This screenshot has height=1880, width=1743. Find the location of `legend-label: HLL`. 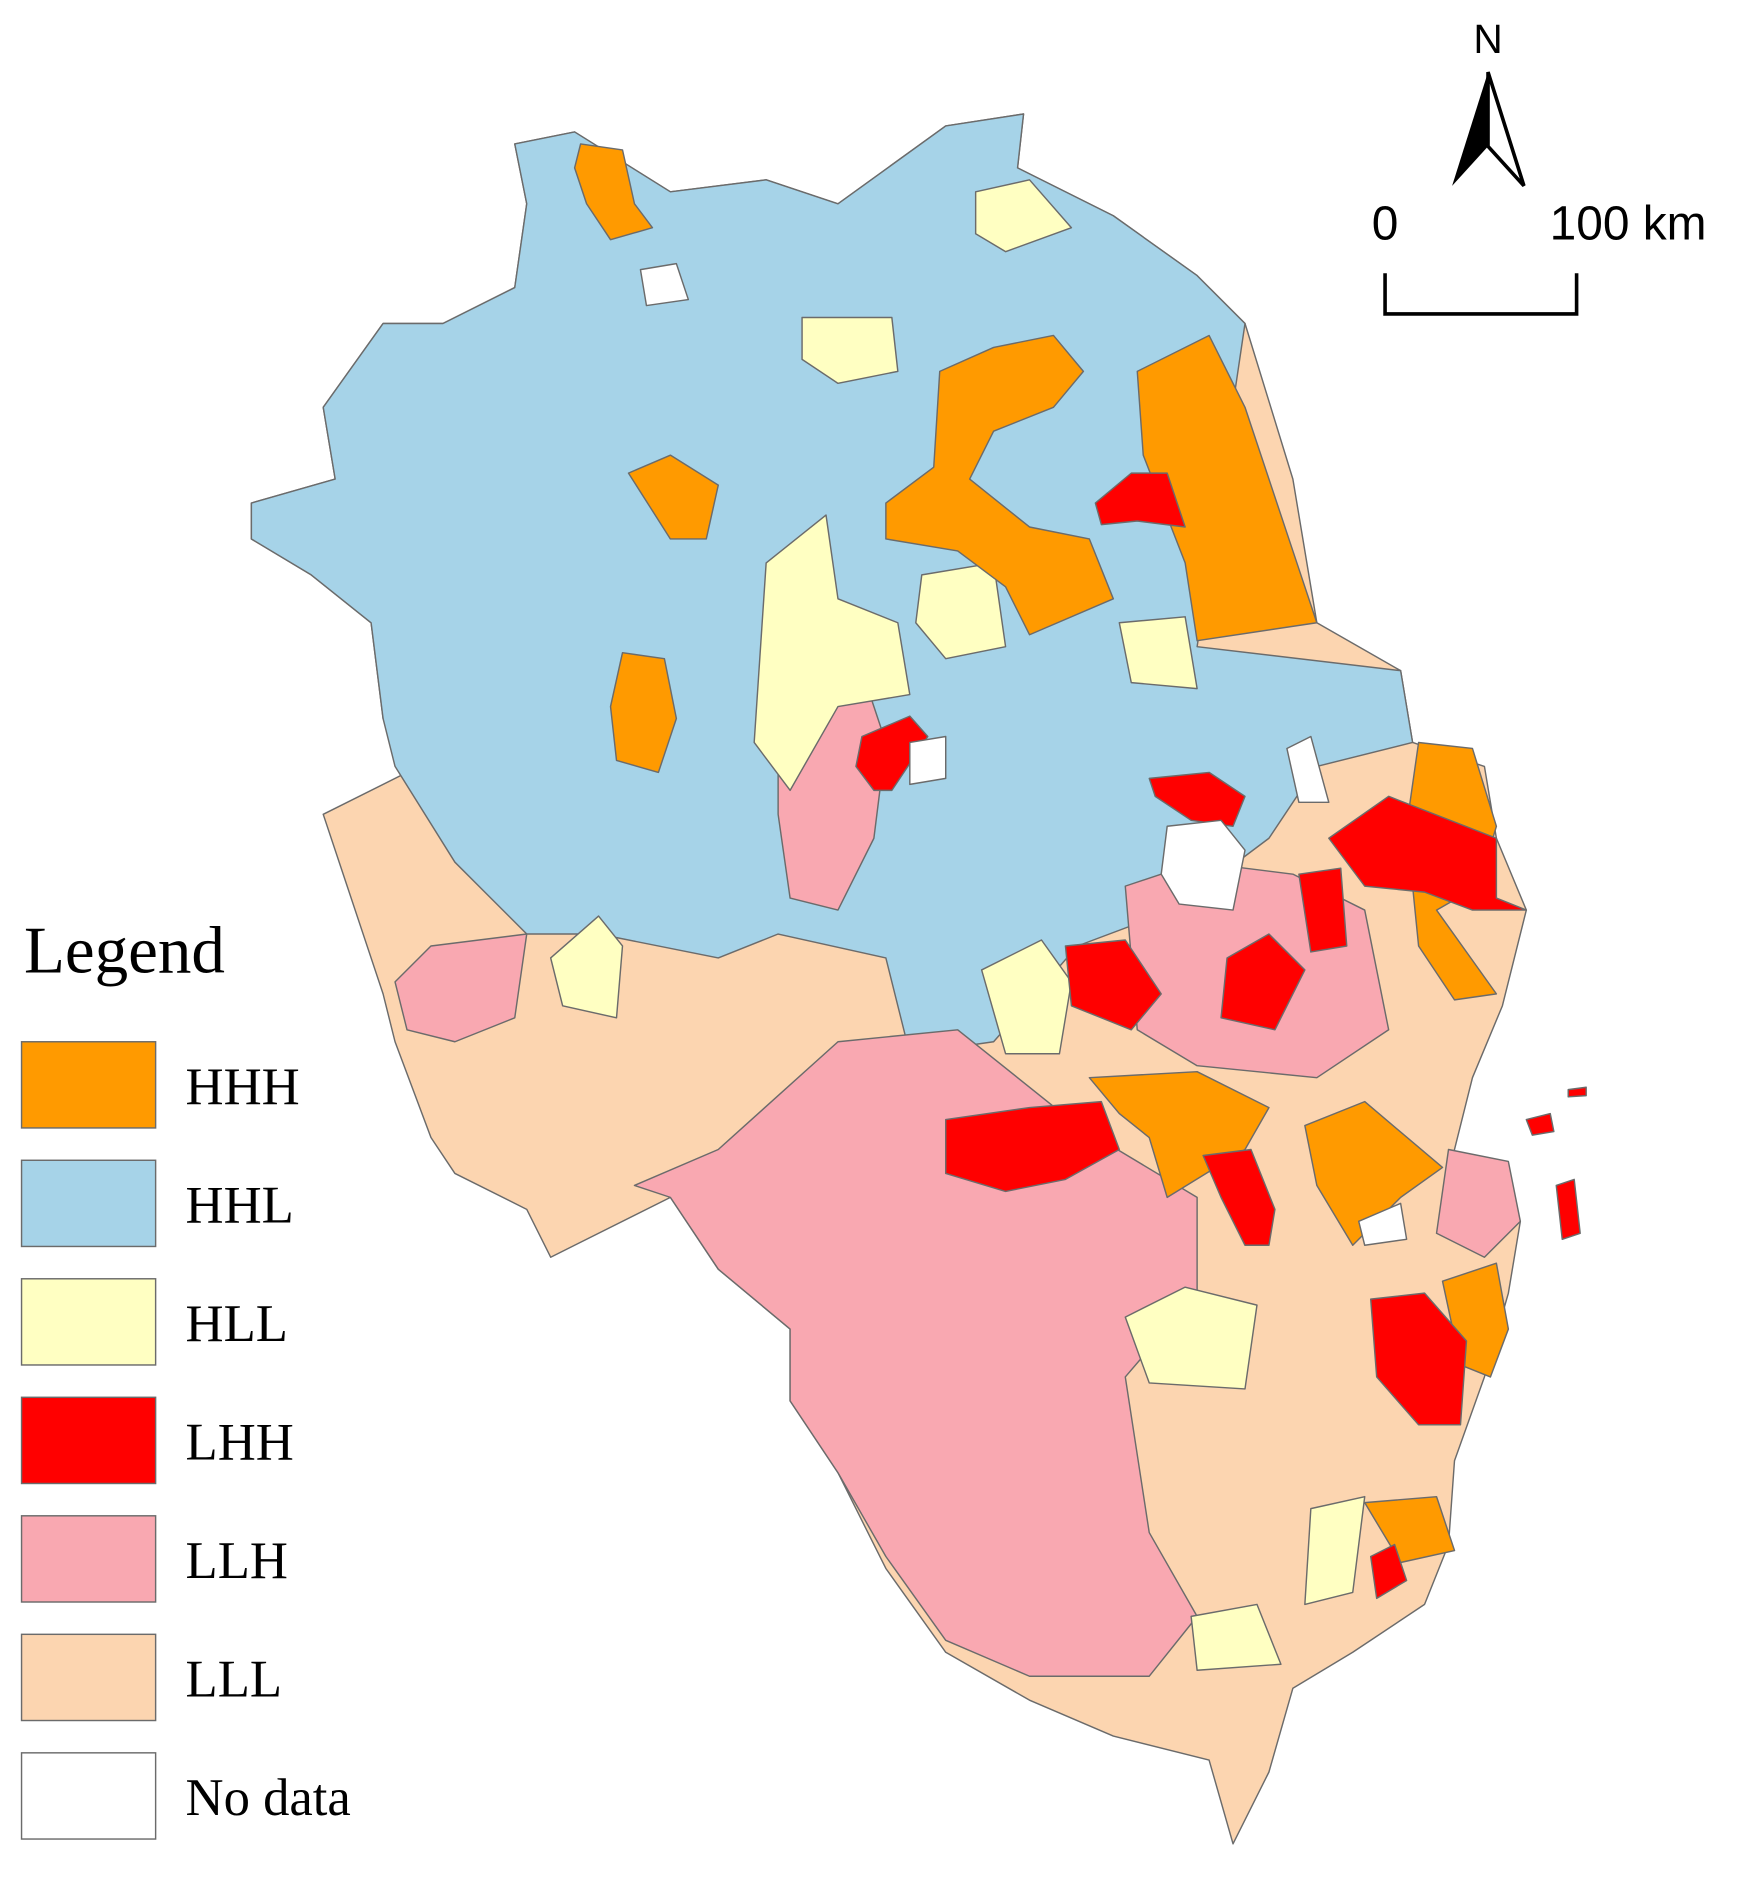

legend-label: HLL is located at coordinates (237, 1324).